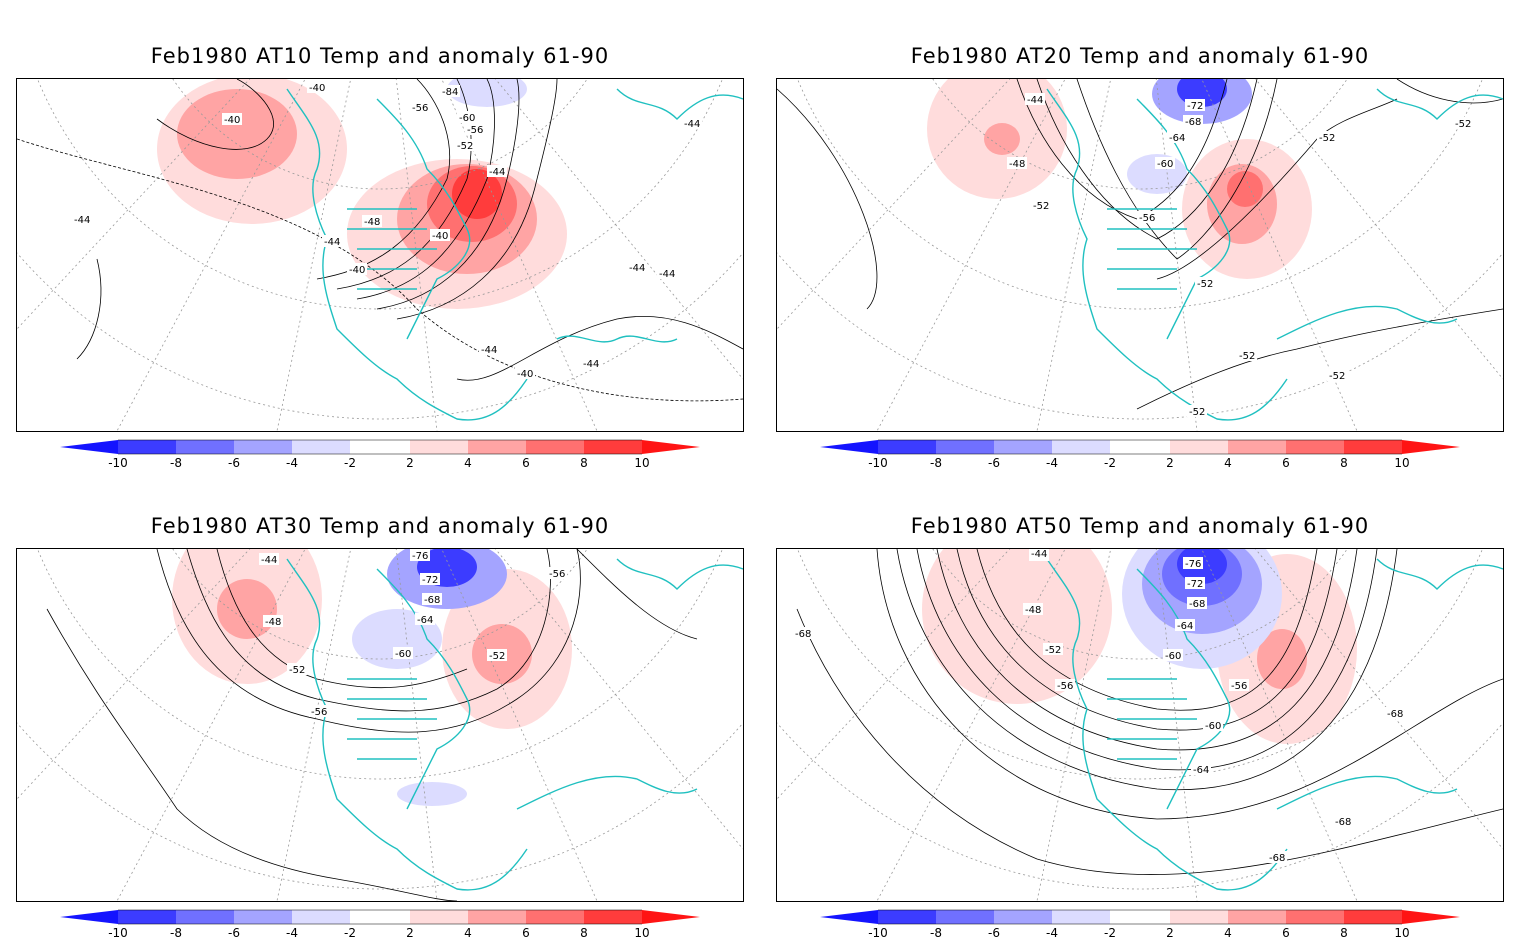 This screenshot has height=940, width=1520. What do you see at coordinates (671, 447) in the screenshot?
I see `colorbar-arrow-high` at bounding box center [671, 447].